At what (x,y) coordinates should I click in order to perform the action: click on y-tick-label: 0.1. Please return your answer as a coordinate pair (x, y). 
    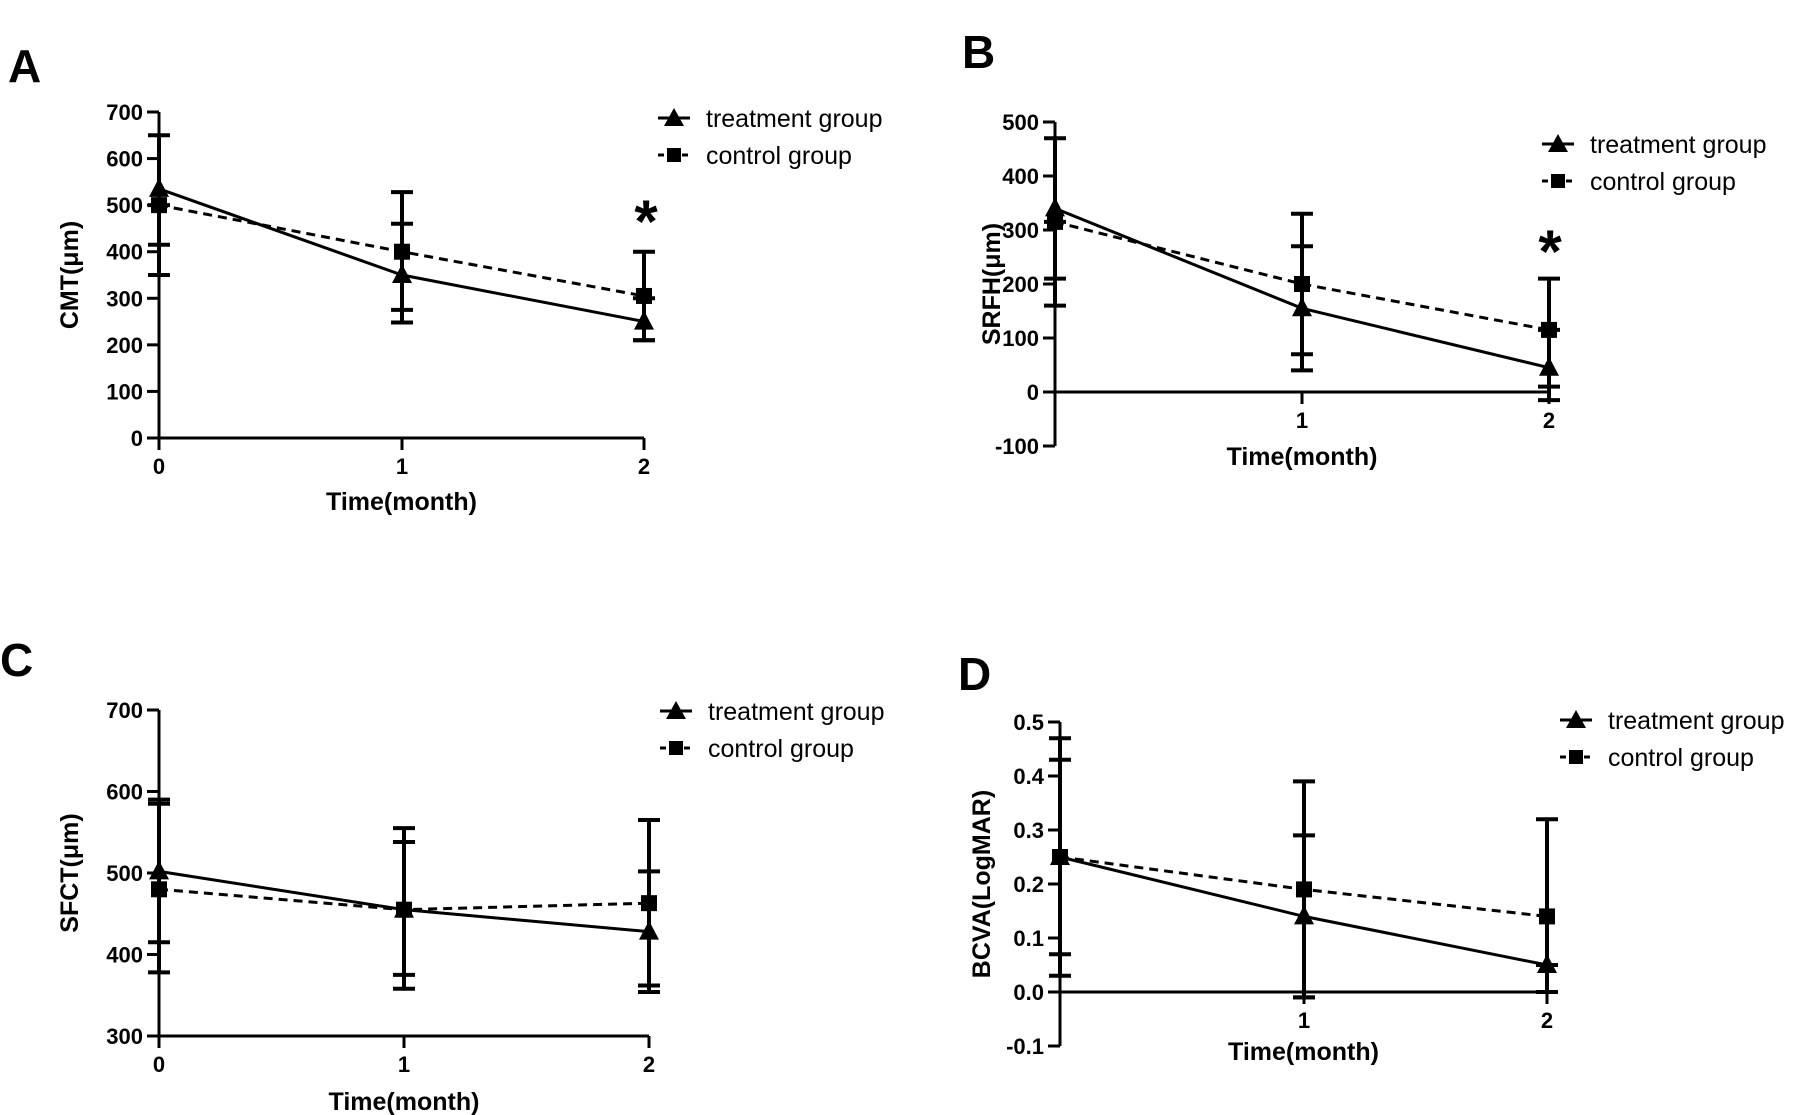
    Looking at the image, I should click on (1028, 938).